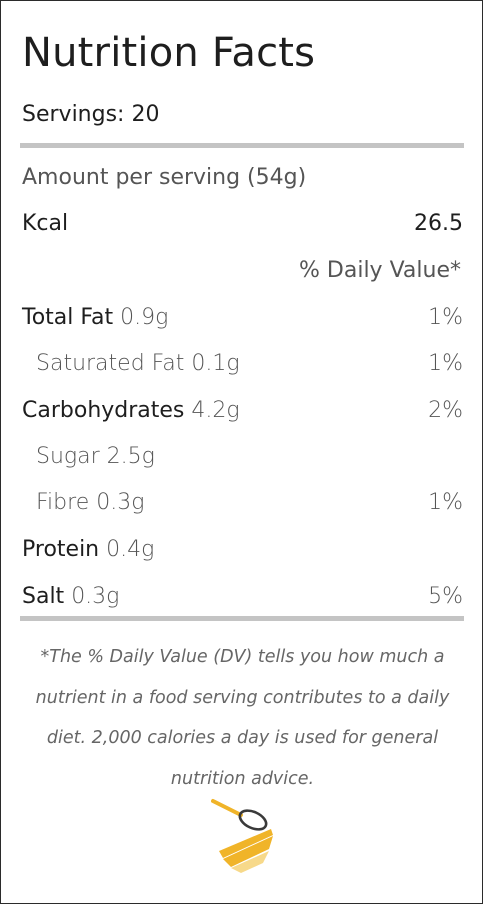 This screenshot has width=483, height=904. What do you see at coordinates (242, 836) in the screenshot?
I see `whisk-bowl-icon` at bounding box center [242, 836].